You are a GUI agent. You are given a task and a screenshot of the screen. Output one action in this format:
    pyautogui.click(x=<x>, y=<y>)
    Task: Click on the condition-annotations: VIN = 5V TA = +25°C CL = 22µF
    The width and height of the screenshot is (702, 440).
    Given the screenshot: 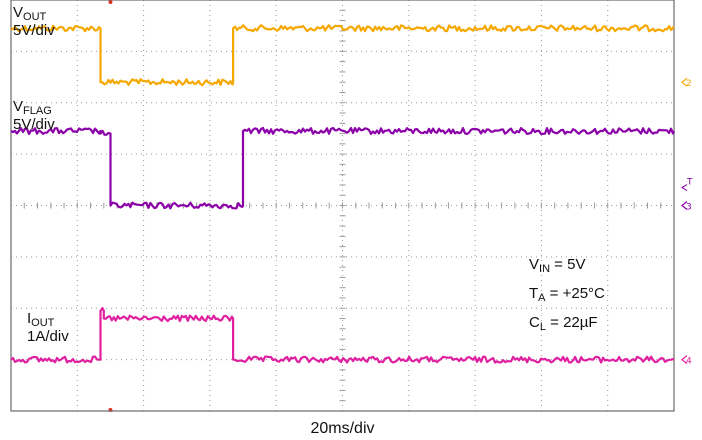 What is the action you would take?
    pyautogui.click(x=567, y=294)
    